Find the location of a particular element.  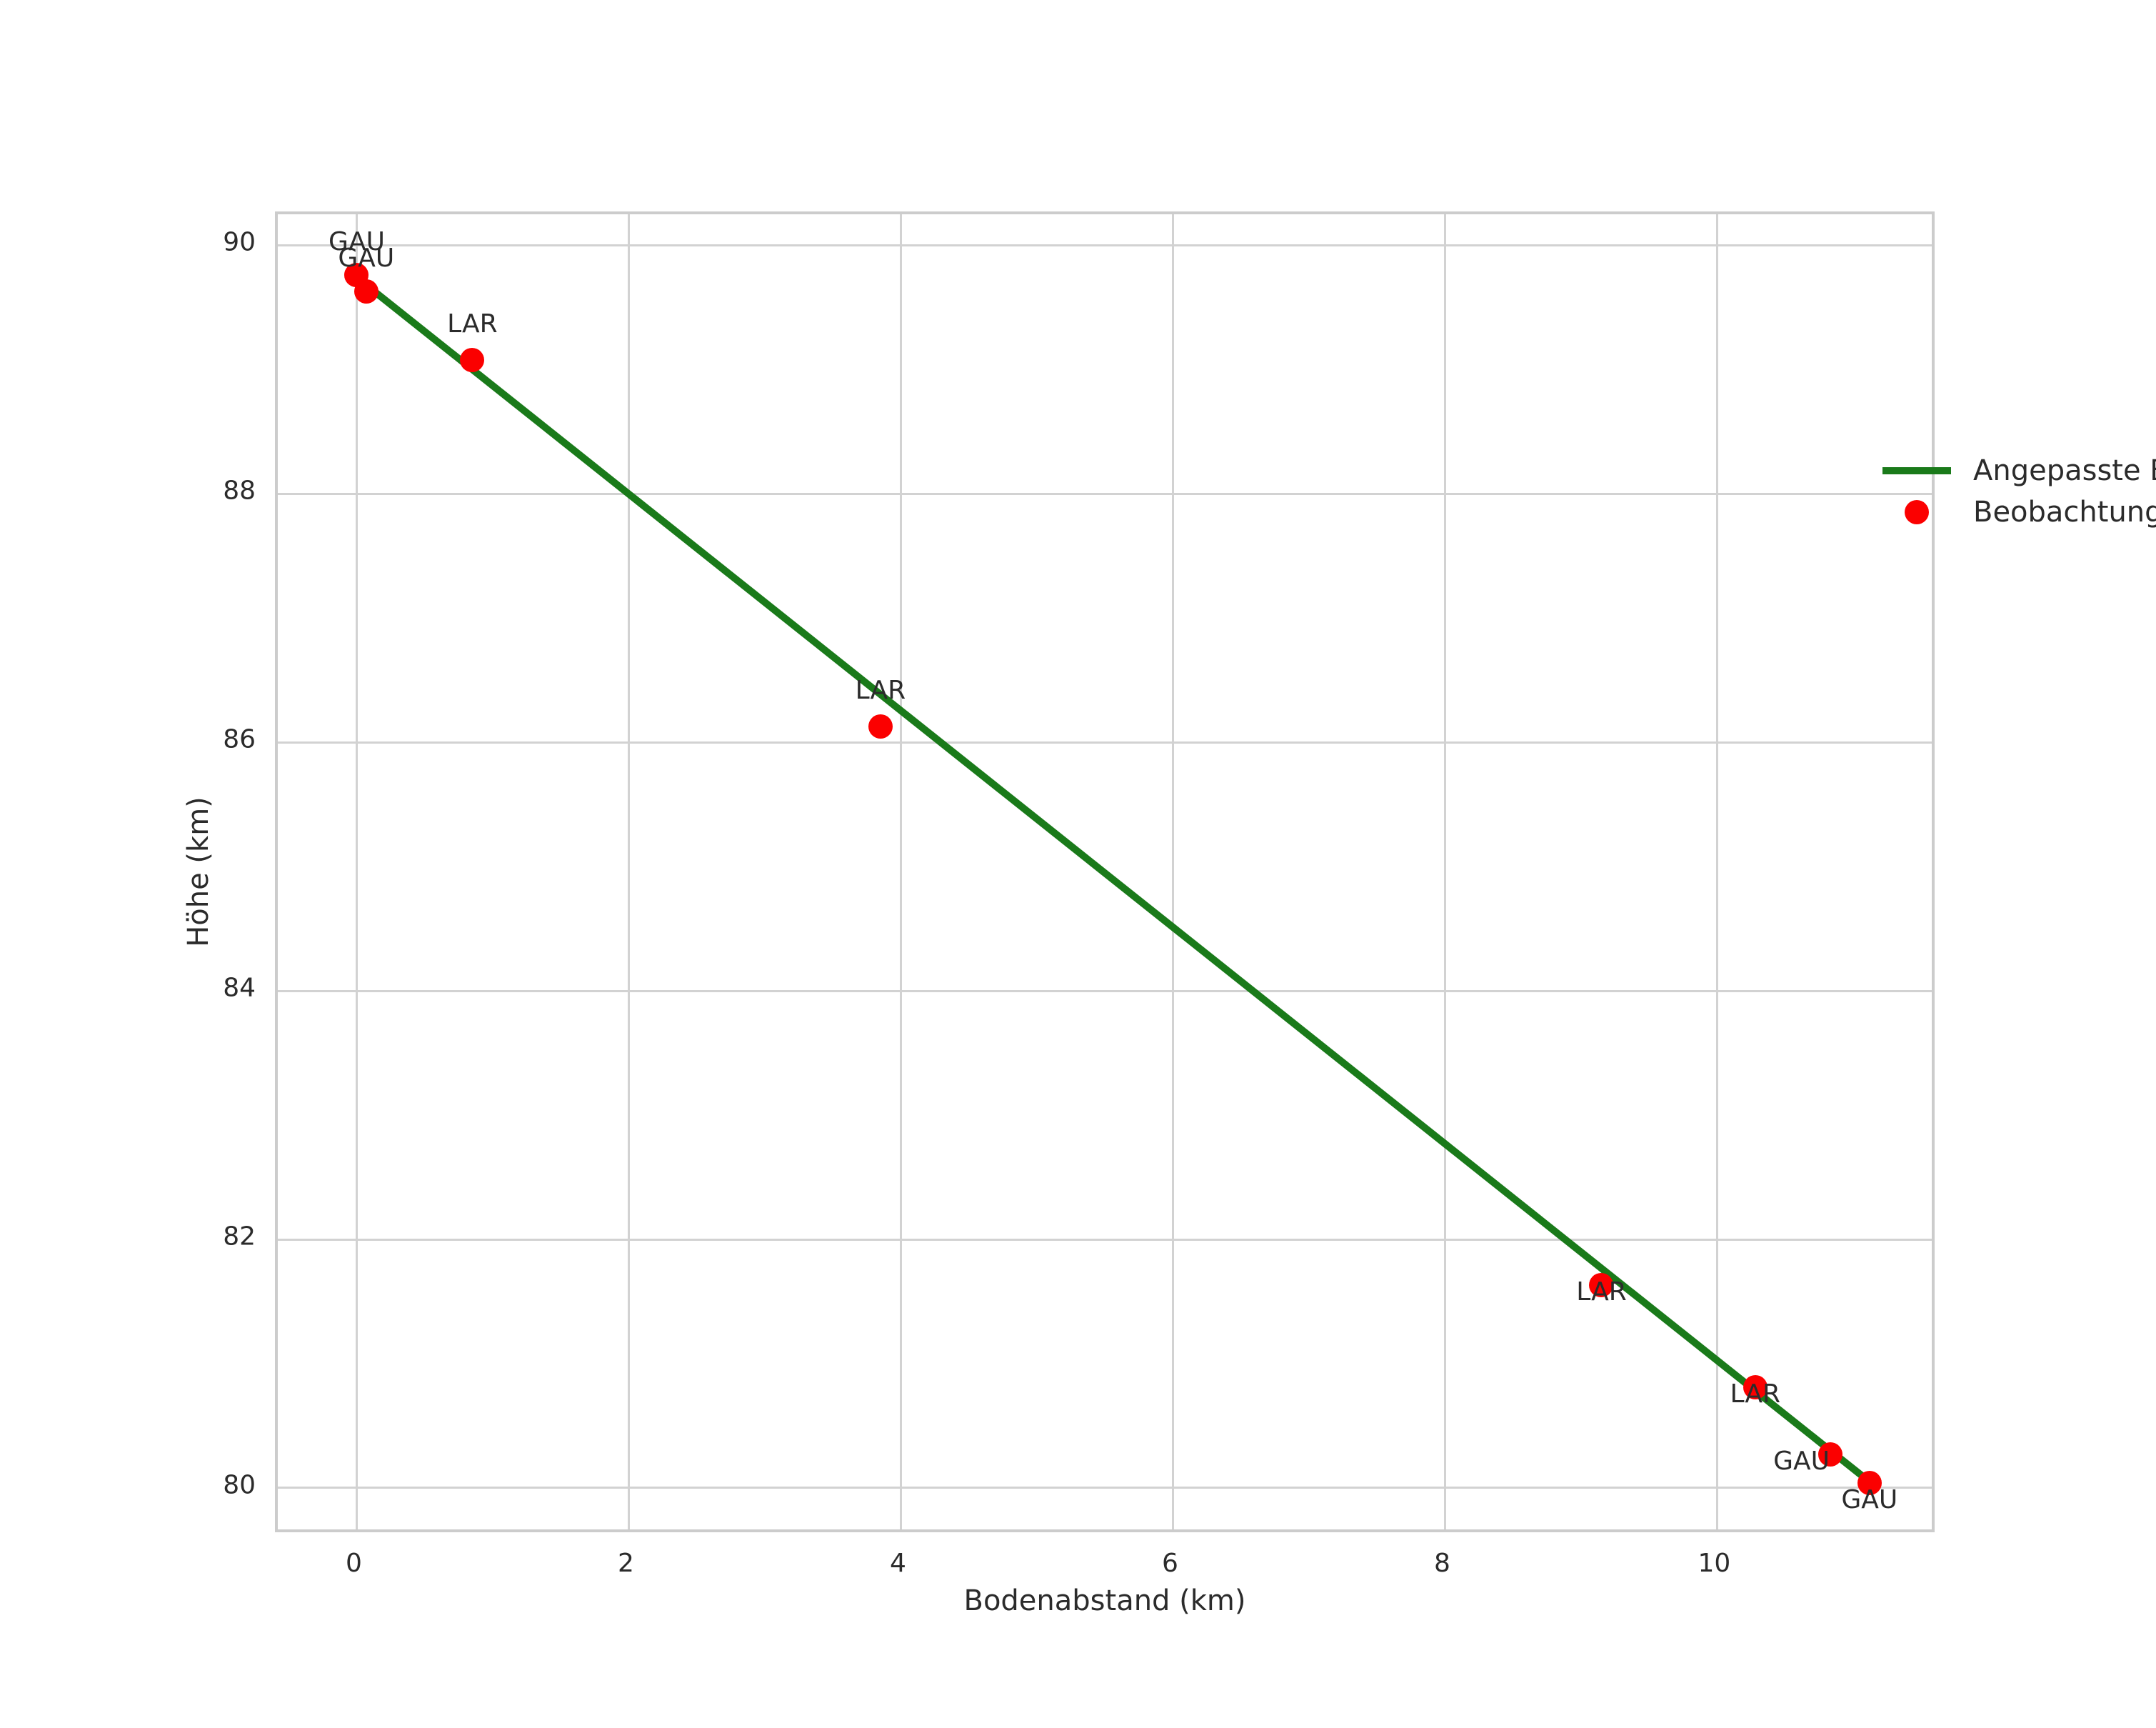

legend-key-marker is located at coordinates (1917, 512).